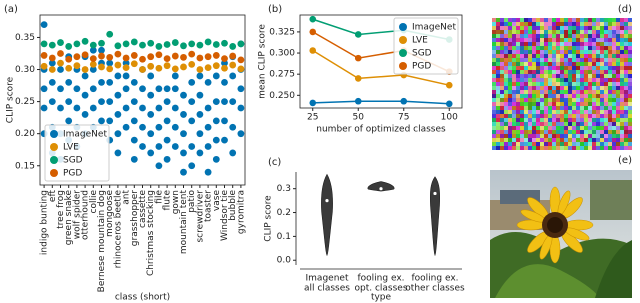  I want to click on x-tick-label: opt. classes, so click(380, 289).